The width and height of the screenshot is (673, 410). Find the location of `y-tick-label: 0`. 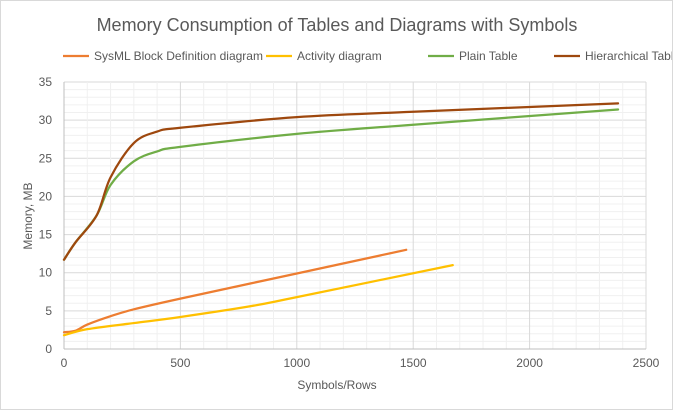

y-tick-label: 0 is located at coordinates (48, 349).